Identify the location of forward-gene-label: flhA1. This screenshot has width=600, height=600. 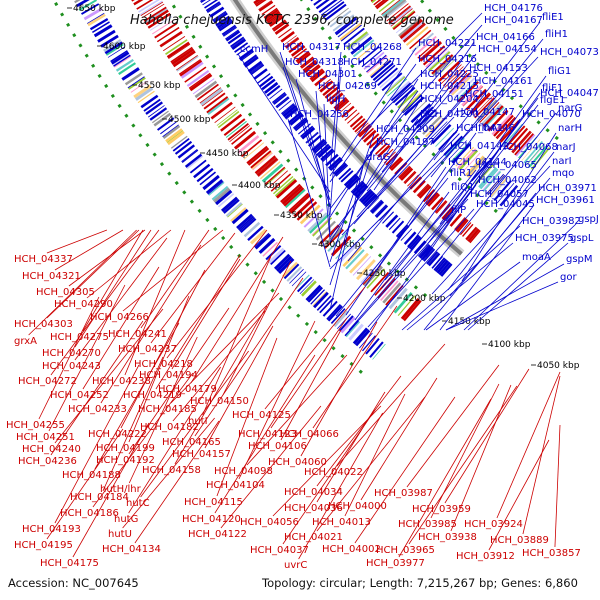
(491, 128).